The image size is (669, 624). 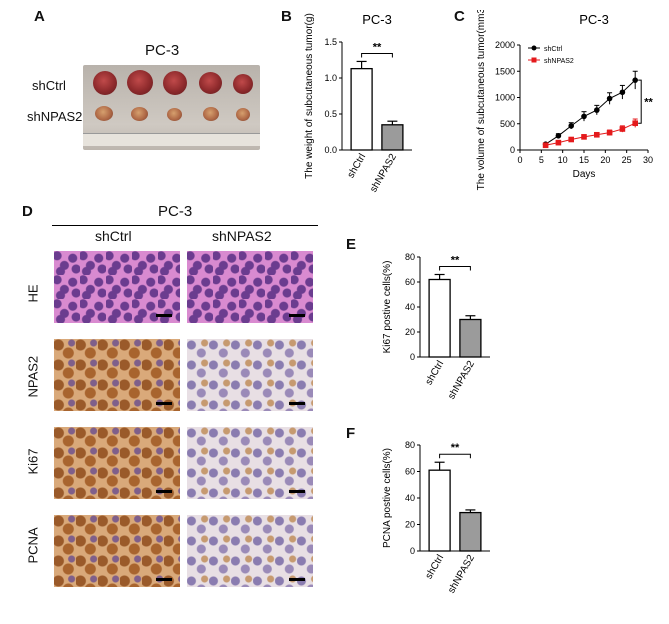 What do you see at coordinates (113, 236) in the screenshot?
I see `panel-d-col-shctrl: shCtrl` at bounding box center [113, 236].